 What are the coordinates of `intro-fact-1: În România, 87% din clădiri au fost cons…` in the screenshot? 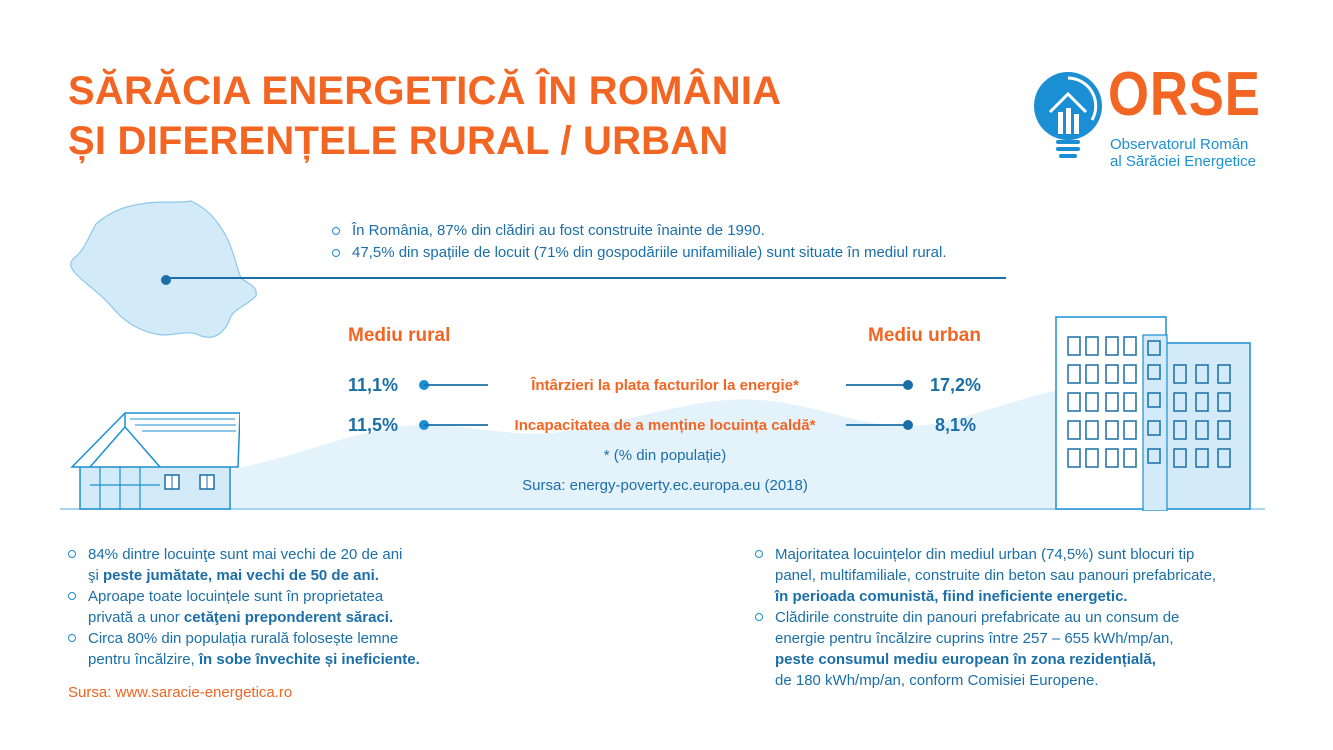 It's located at (638, 231).